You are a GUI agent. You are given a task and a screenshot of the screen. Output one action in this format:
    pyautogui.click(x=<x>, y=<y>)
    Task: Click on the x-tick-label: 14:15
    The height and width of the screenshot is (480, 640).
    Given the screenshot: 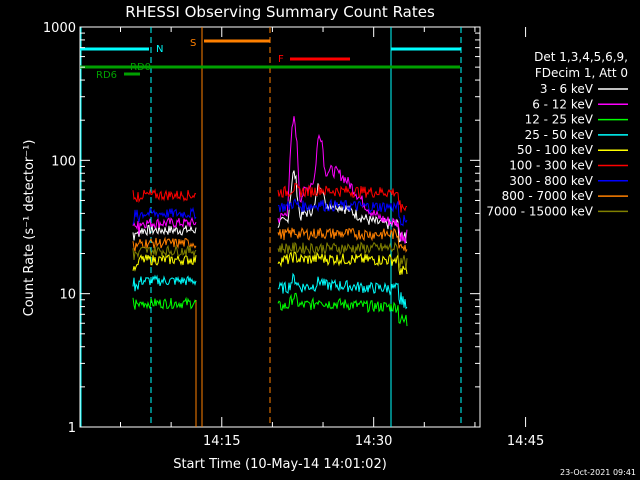 What is the action you would take?
    pyautogui.click(x=221, y=441)
    